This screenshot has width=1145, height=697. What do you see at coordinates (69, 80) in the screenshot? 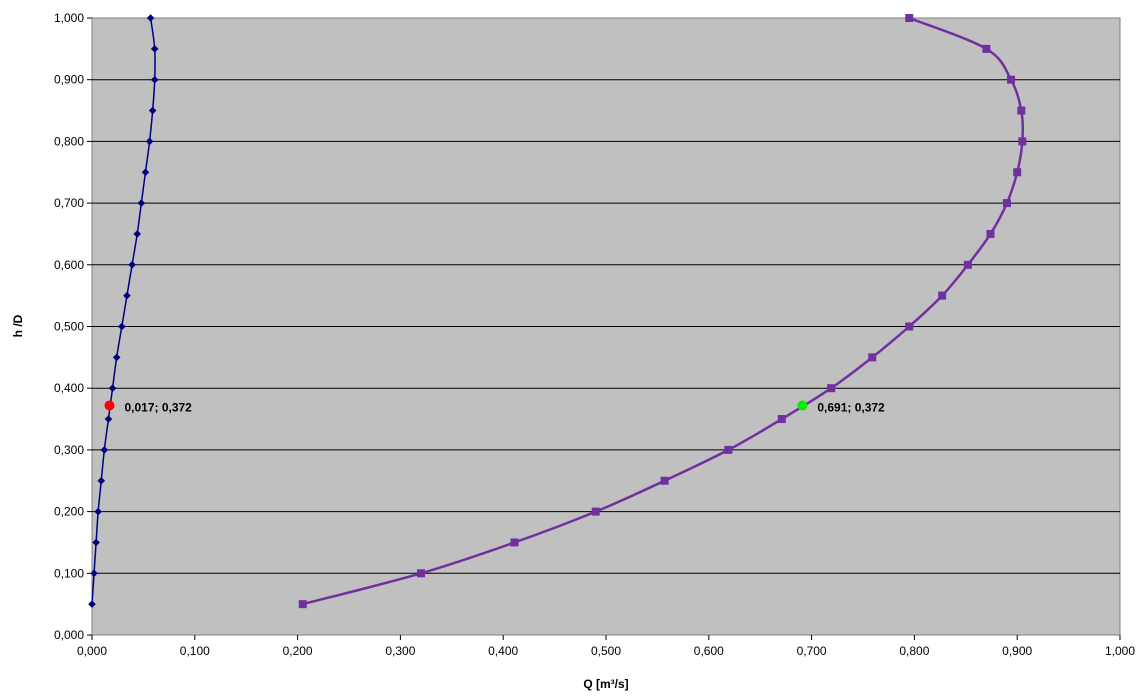
I see `y-tick-label: 0,900` at bounding box center [69, 80].